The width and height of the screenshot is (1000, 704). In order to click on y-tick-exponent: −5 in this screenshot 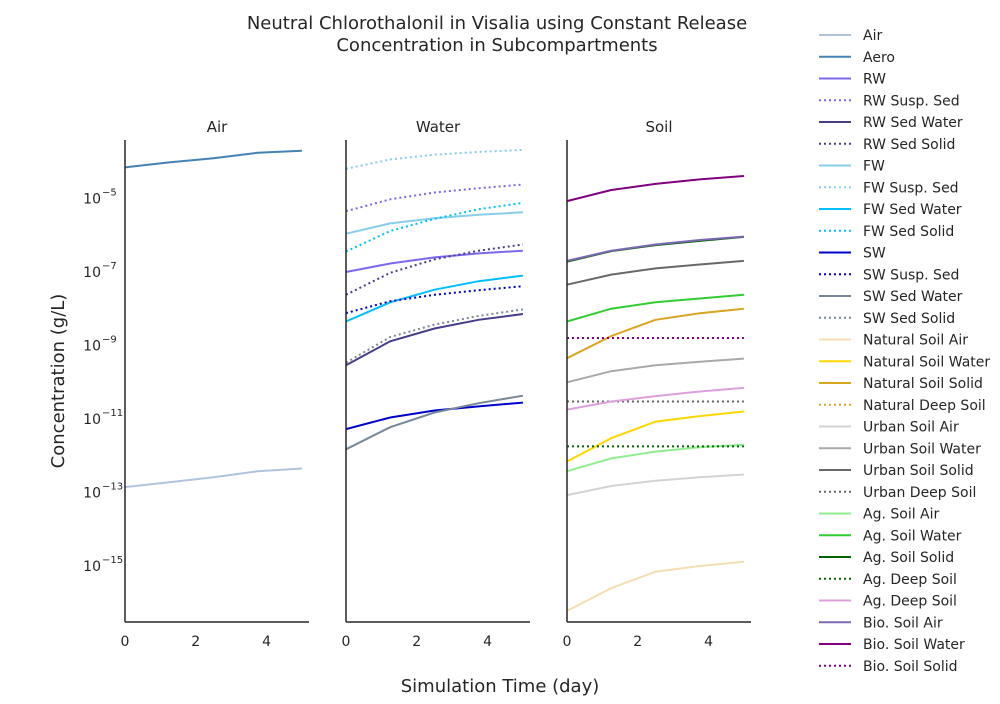, I will do `click(109, 192)`.